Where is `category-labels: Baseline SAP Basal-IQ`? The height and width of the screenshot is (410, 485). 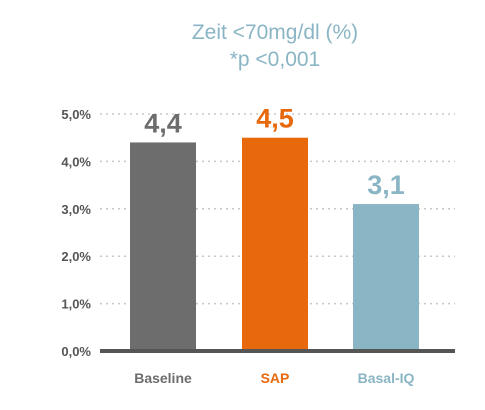 category-labels: Baseline SAP Basal-IQ is located at coordinates (274, 378).